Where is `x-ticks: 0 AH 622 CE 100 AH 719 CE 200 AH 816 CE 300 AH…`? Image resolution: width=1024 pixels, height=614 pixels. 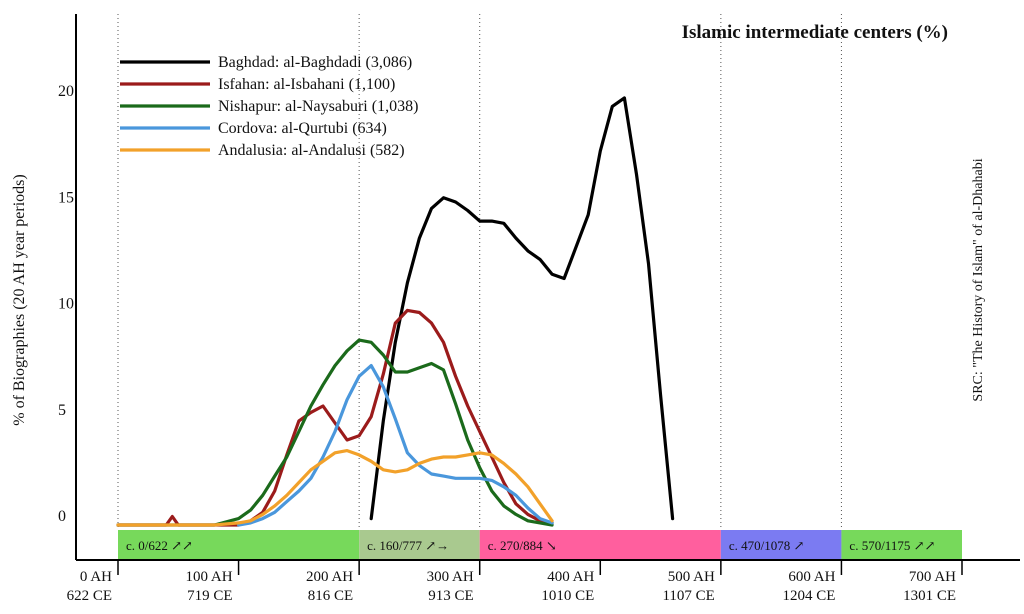
x-ticks: 0 AH 622 CE 100 AH 719 CE 200 AH 816 CE 300 AH… is located at coordinates (515, 582).